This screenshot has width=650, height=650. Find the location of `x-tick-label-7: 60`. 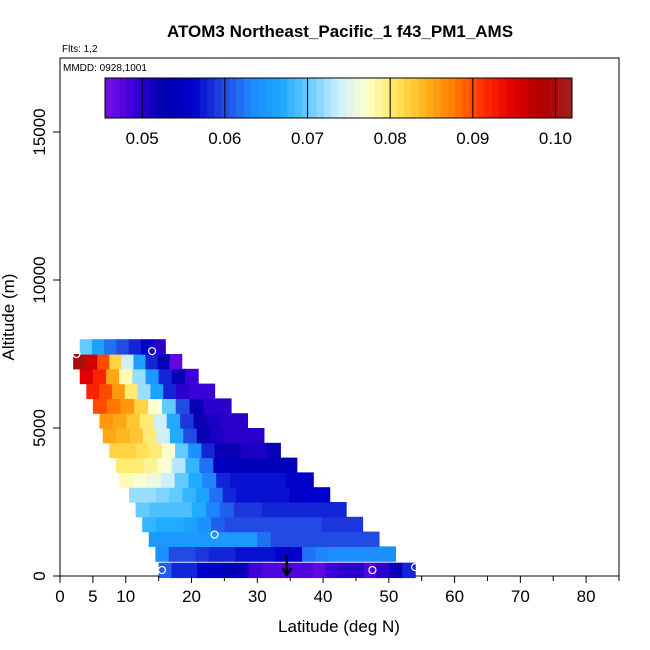

x-tick-label-7: 60 is located at coordinates (454, 596).